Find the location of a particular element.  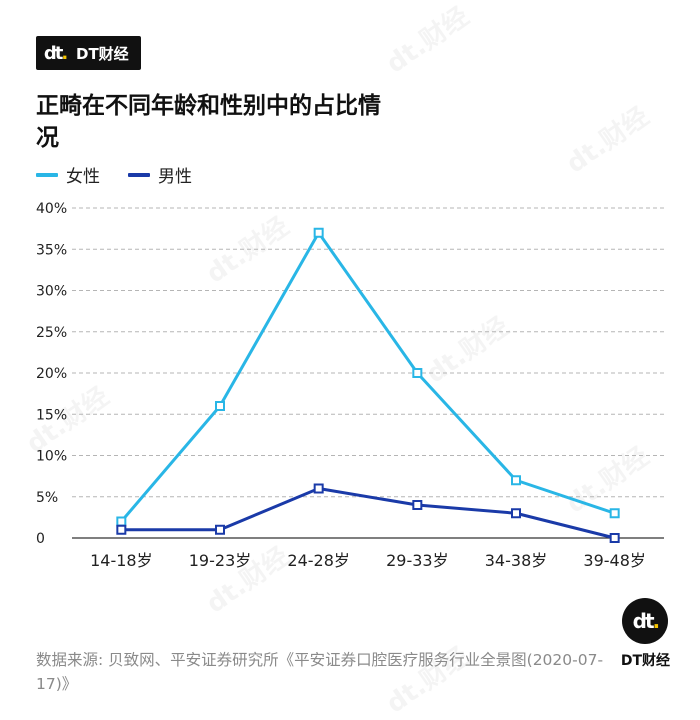

x-tick-label: 19-23岁 is located at coordinates (220, 560).